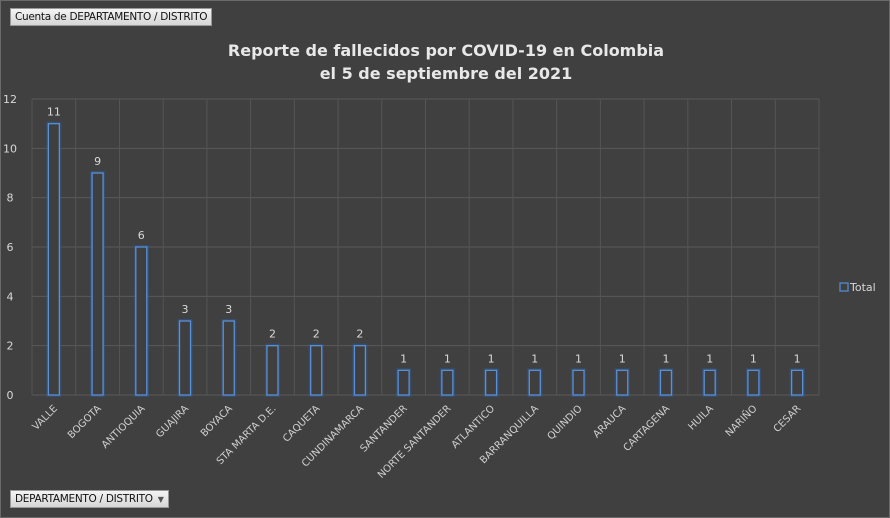  I want to click on bar-quindio, so click(578, 382).